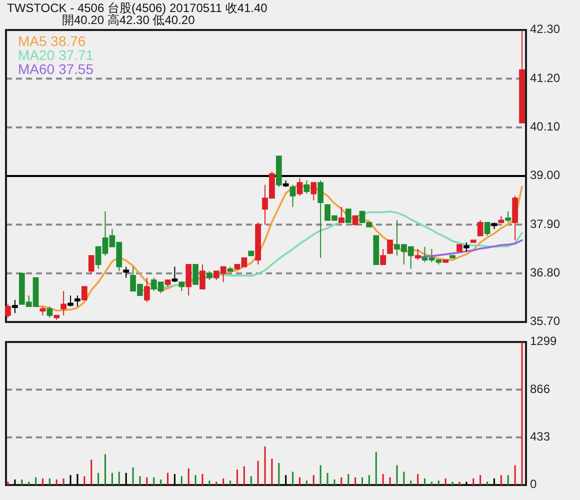 The image size is (580, 500). I want to click on y-tick-label: 40.10, so click(545, 127).